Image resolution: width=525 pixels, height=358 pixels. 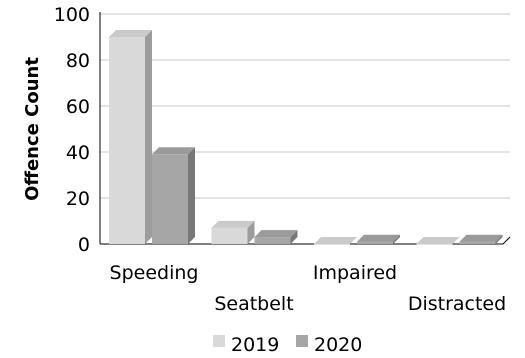 What do you see at coordinates (378, 239) in the screenshot?
I see `bar-impaired-2020` at bounding box center [378, 239].